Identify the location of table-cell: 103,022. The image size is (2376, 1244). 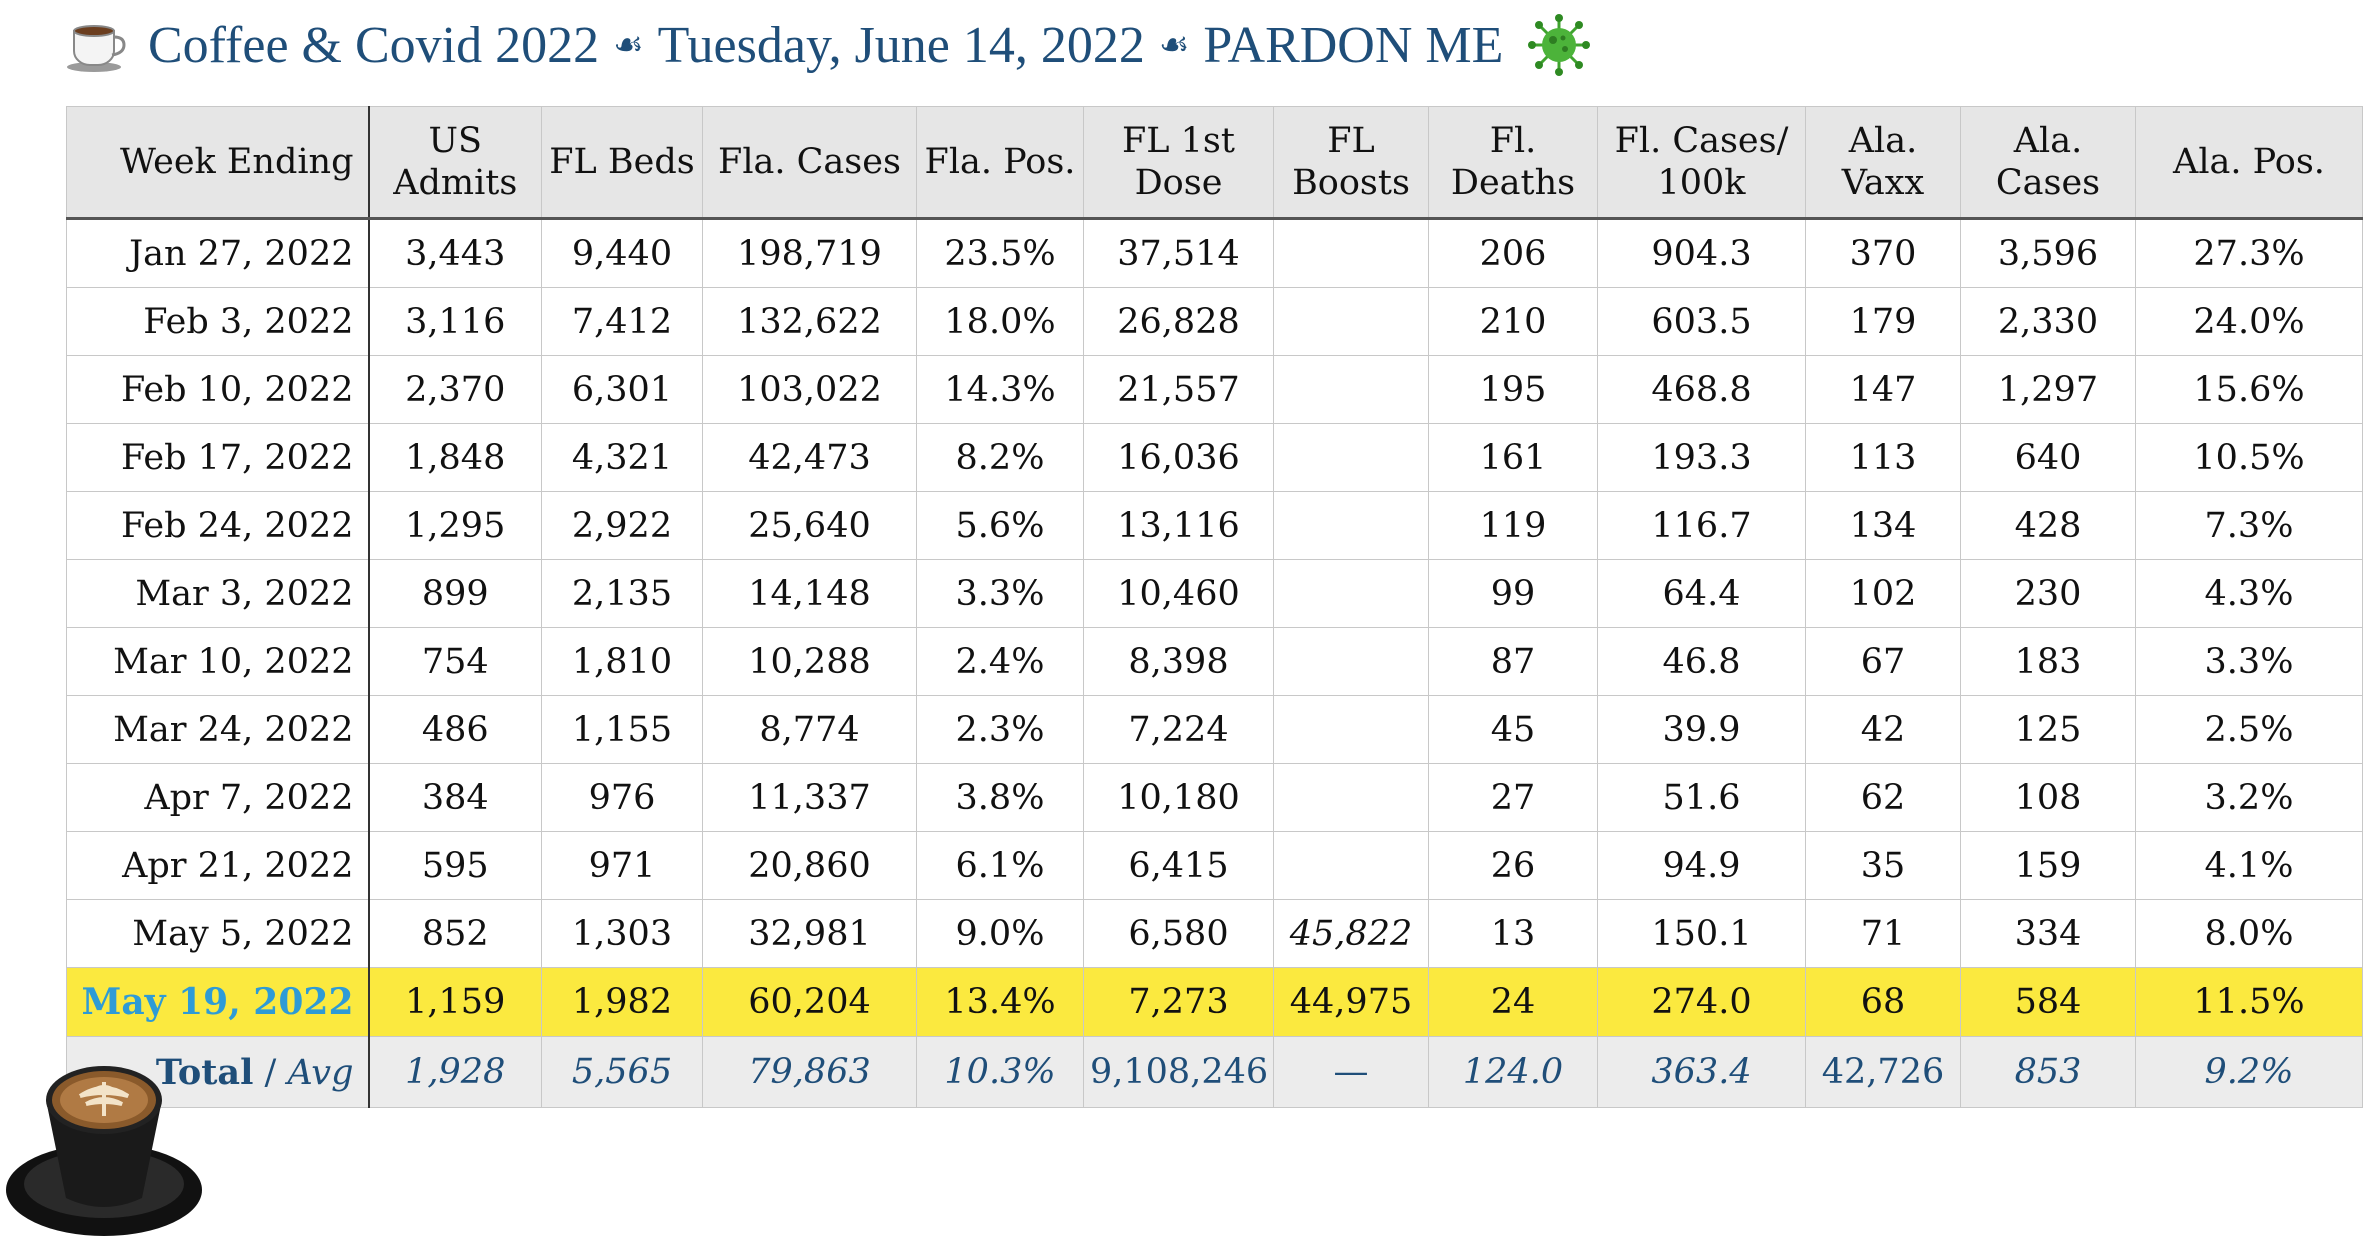
(809, 389).